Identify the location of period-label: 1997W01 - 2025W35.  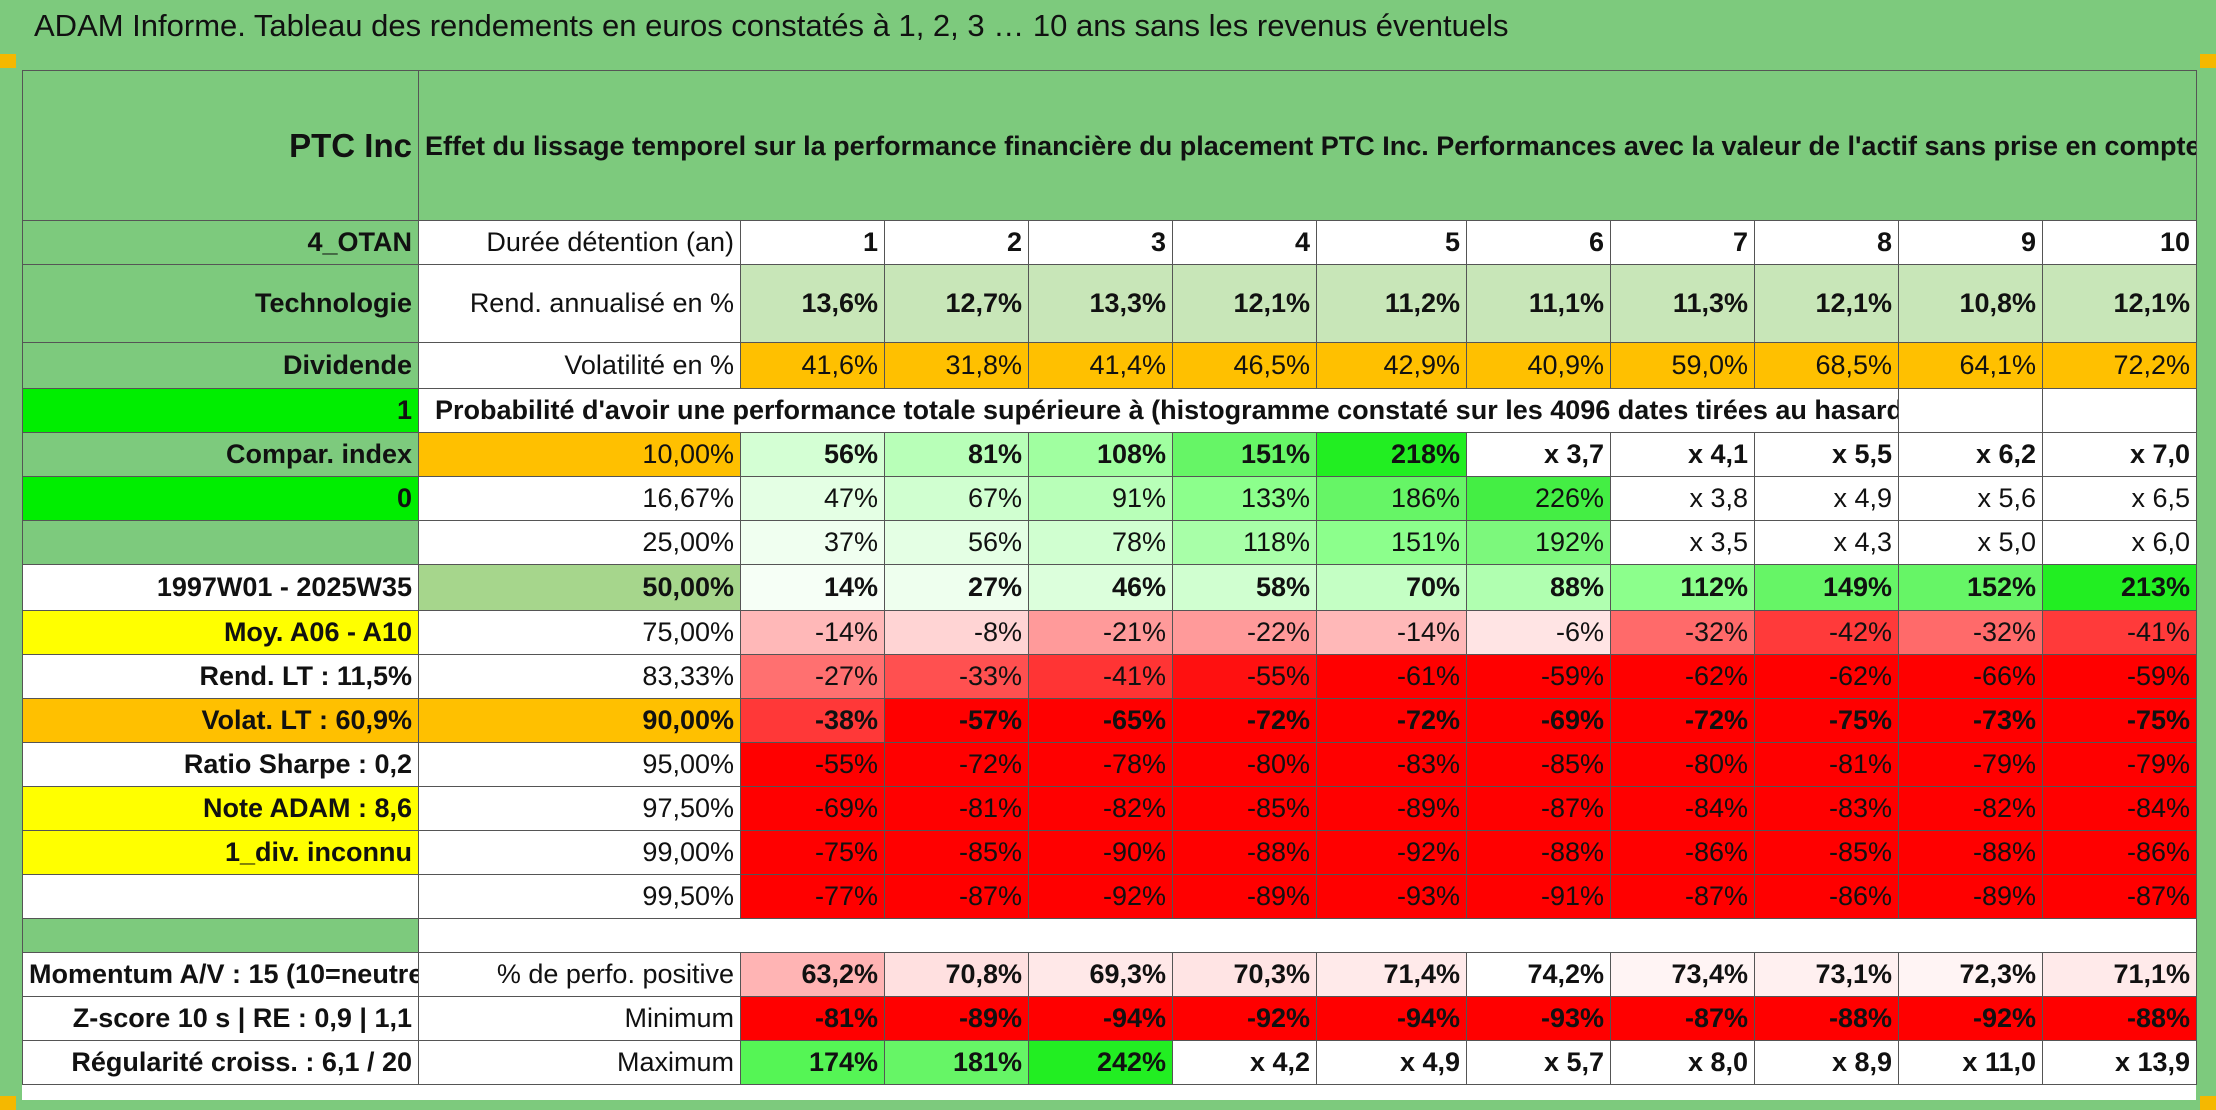
(220, 587).